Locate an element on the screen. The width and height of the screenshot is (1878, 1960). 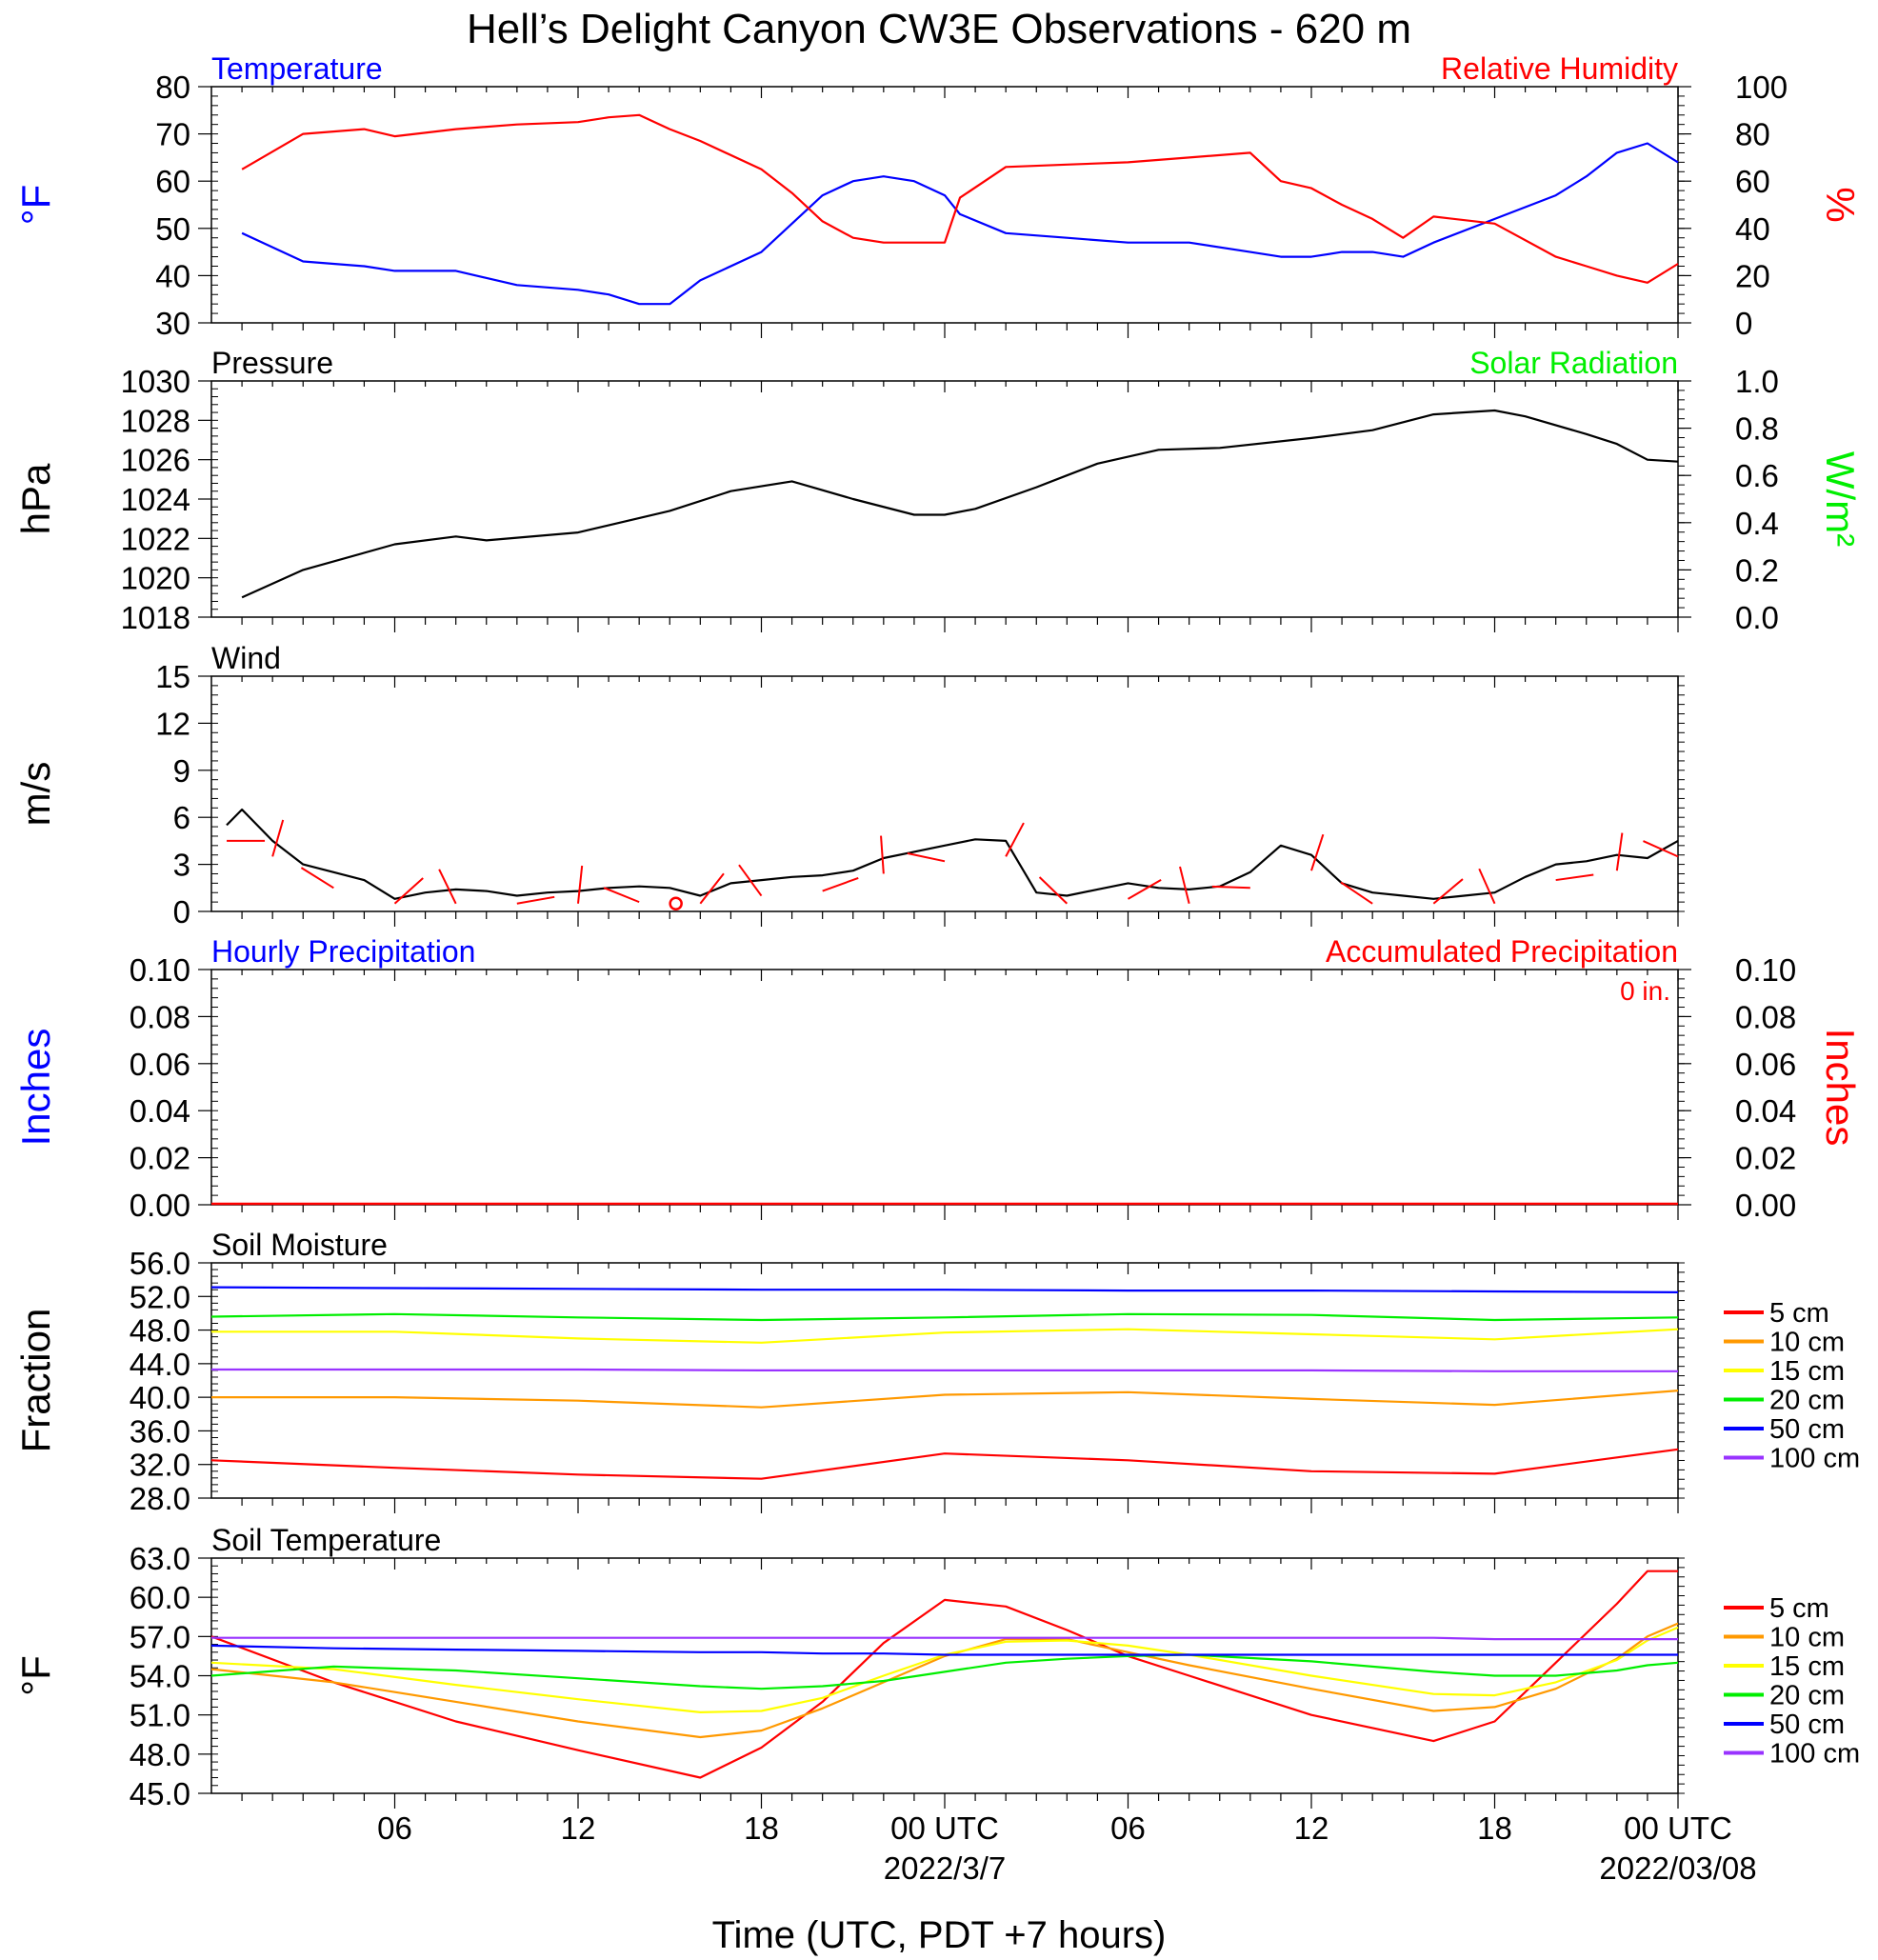
humidity-line is located at coordinates (960, 198).